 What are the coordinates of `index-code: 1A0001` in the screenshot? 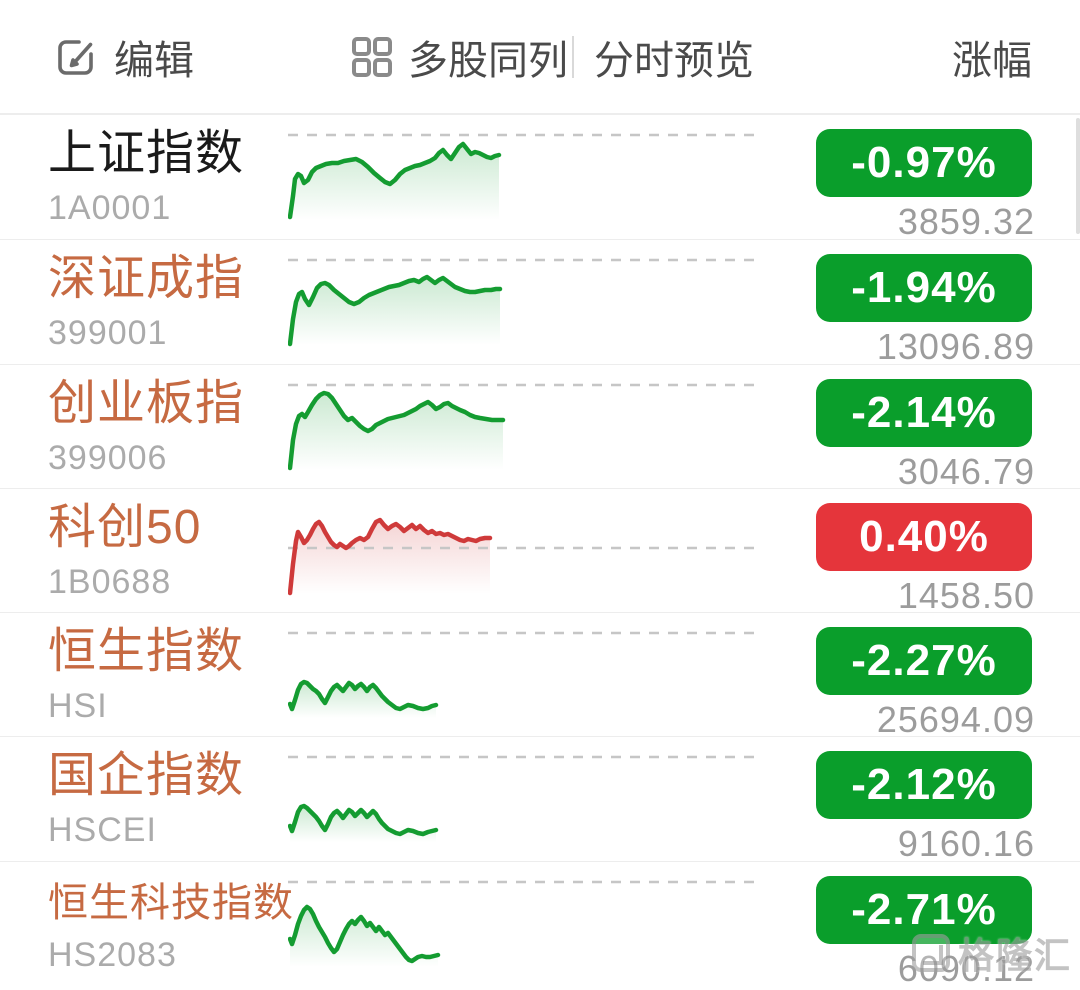 It's located at (110, 208).